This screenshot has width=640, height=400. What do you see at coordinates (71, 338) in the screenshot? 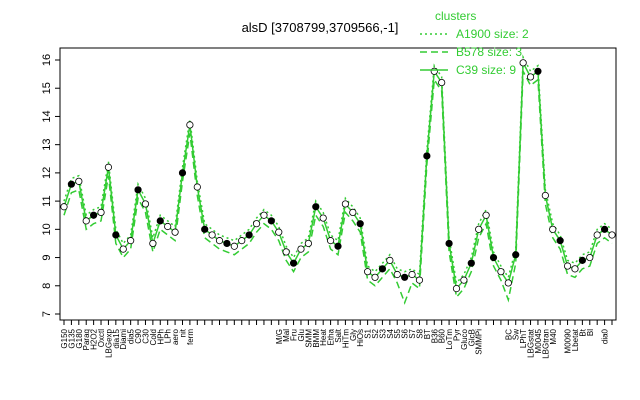
I see `x-tick-label: G135` at bounding box center [71, 338].